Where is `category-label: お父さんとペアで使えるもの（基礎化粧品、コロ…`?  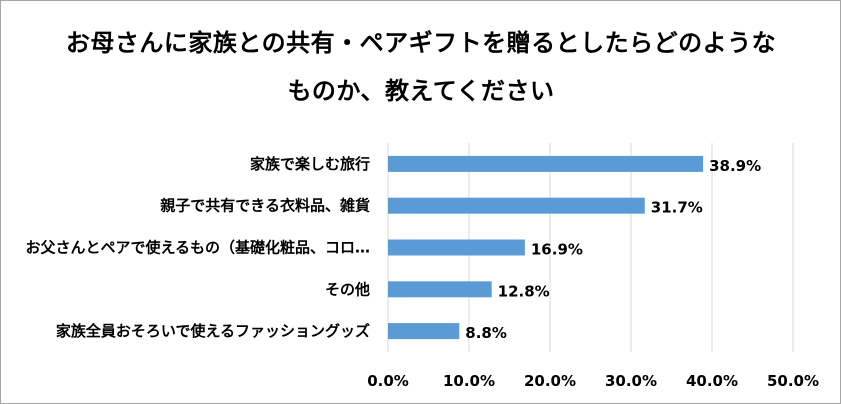 category-label: お父さんとペアで使えるもの（基礎化粧品、コロ… is located at coordinates (197, 248).